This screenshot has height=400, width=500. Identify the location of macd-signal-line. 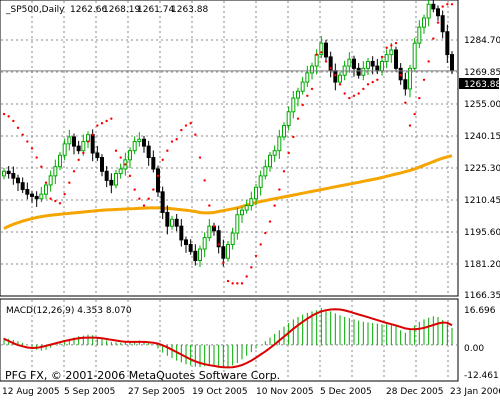
(228, 338).